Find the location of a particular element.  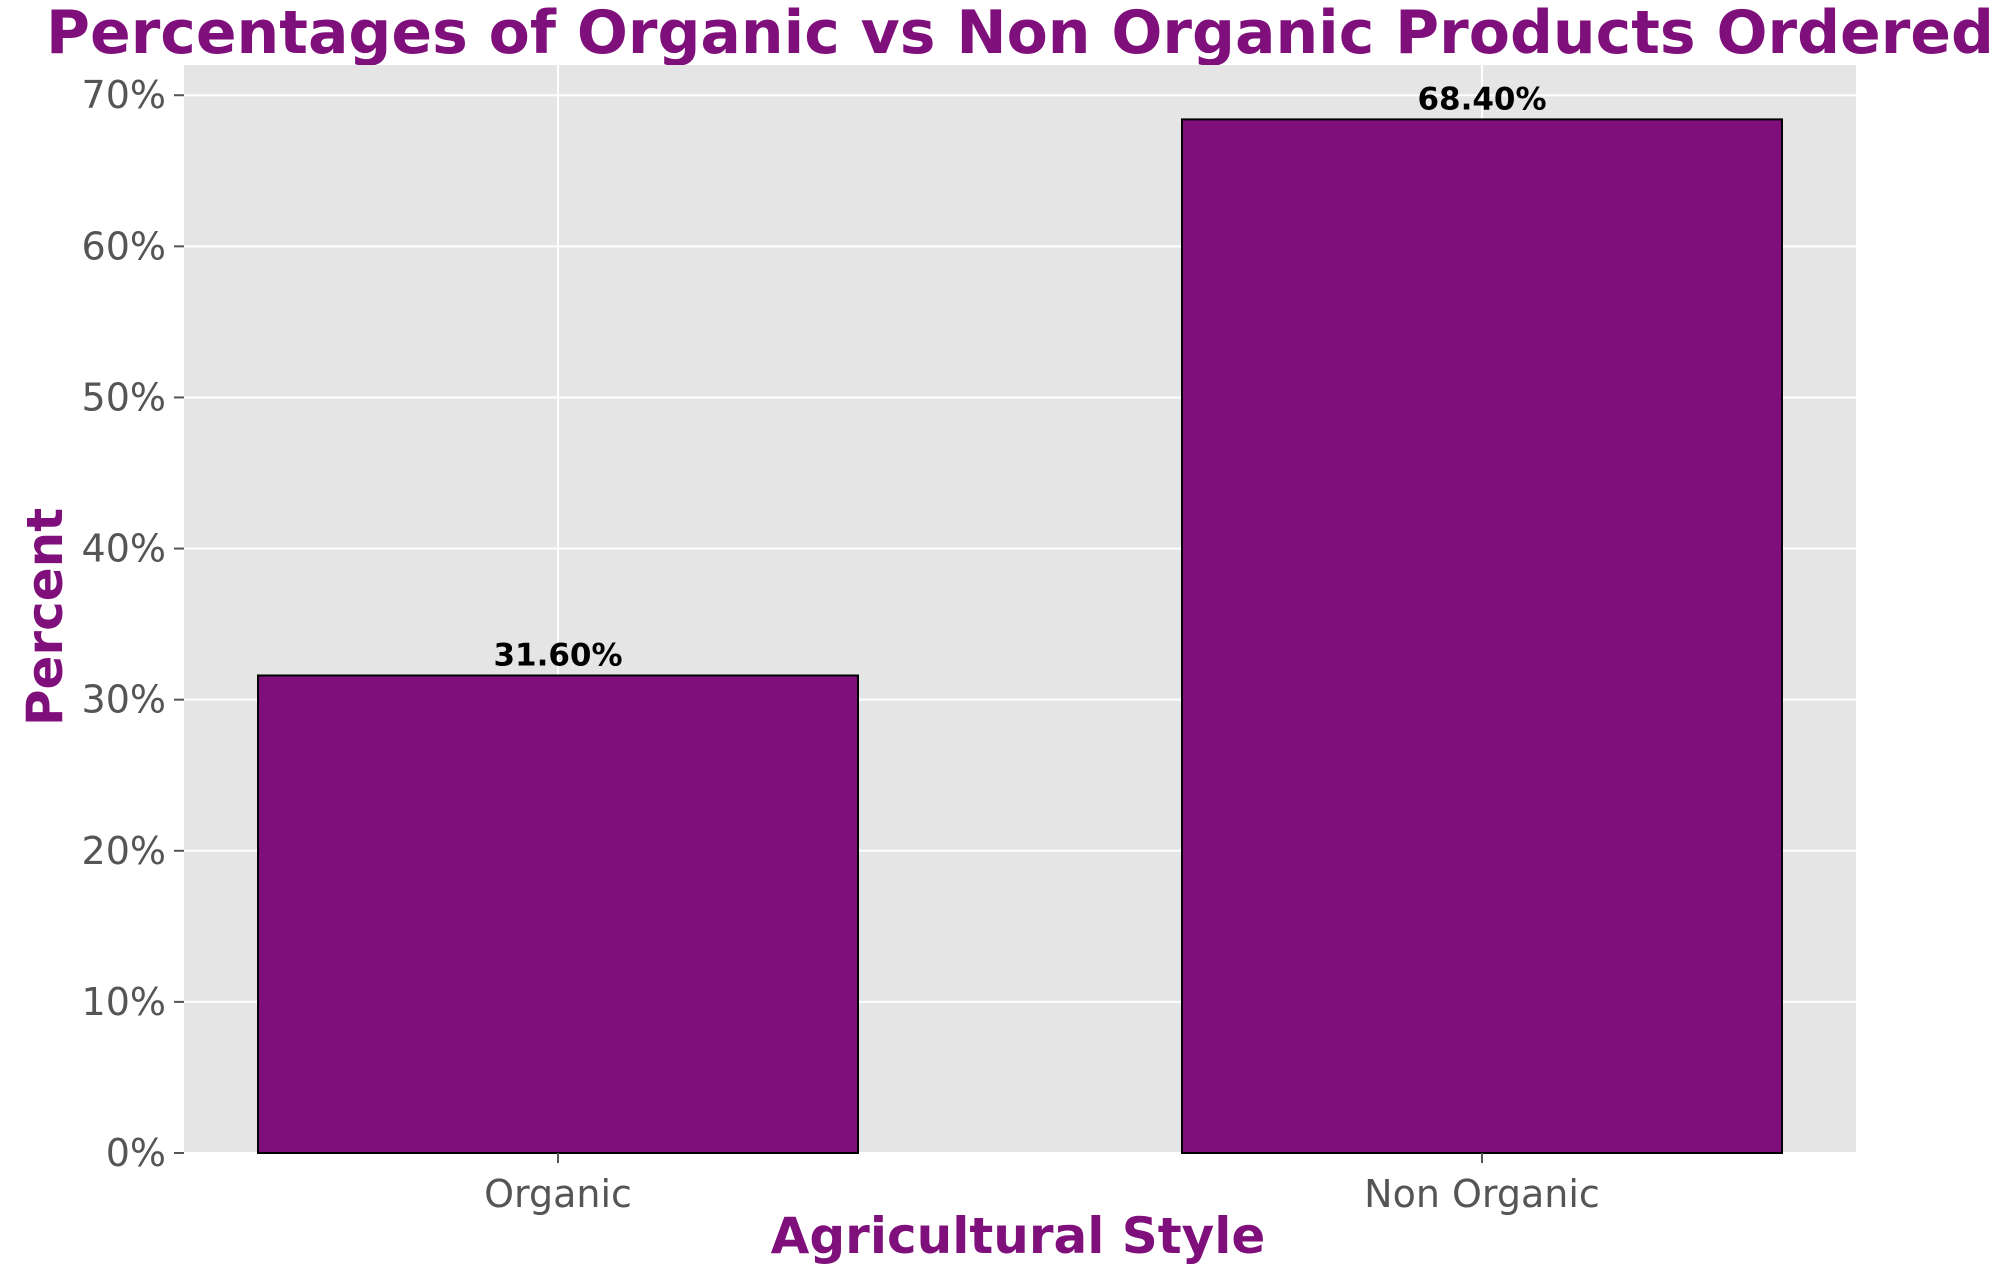

y-tick-label: 40% is located at coordinates (124, 549).